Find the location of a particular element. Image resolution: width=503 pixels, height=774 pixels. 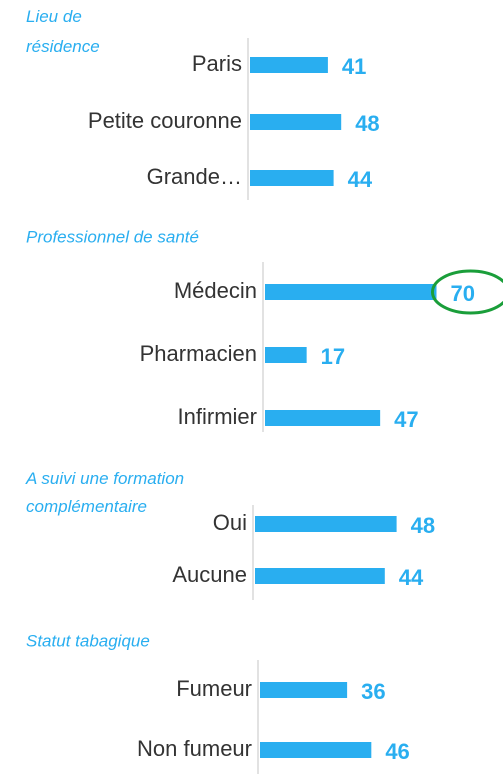

highlight-circle is located at coordinates (467, 292).